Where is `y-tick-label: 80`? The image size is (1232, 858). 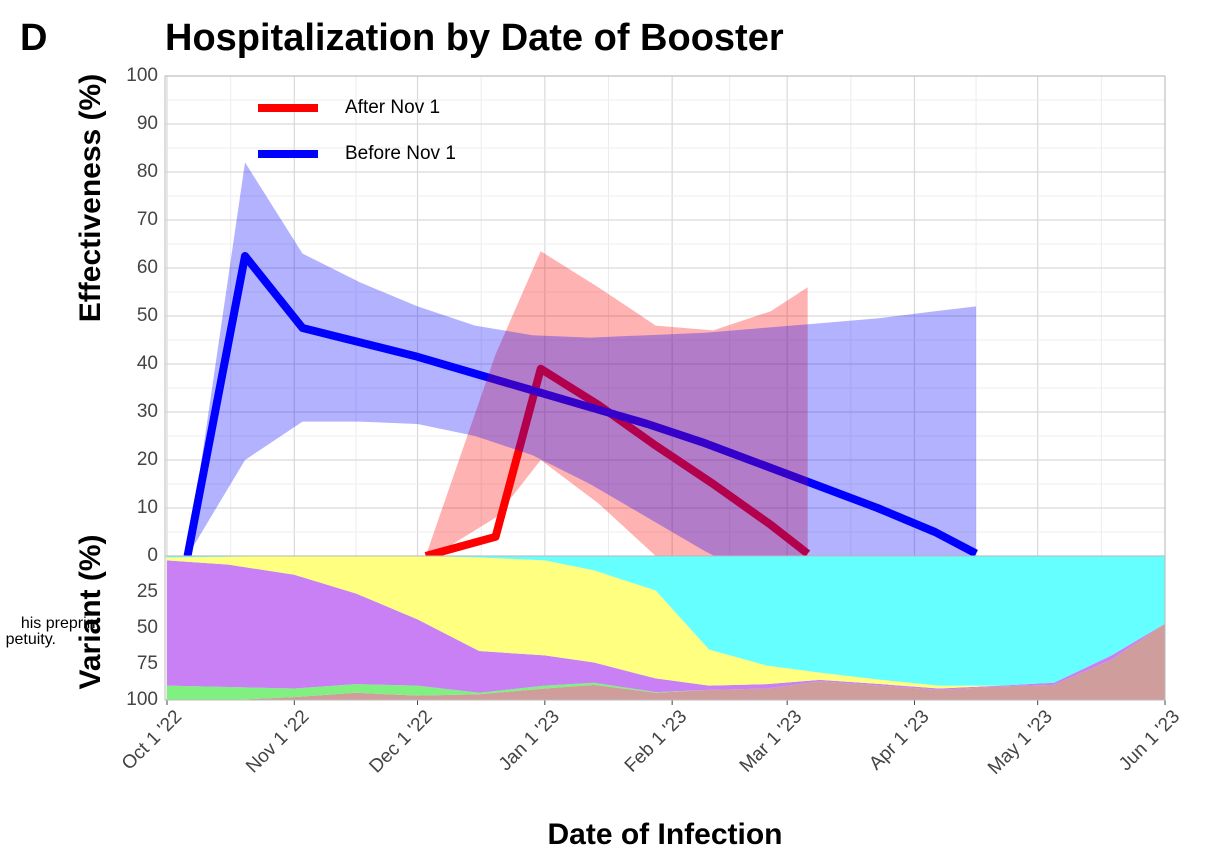
y-tick-label: 80 is located at coordinates (147, 171).